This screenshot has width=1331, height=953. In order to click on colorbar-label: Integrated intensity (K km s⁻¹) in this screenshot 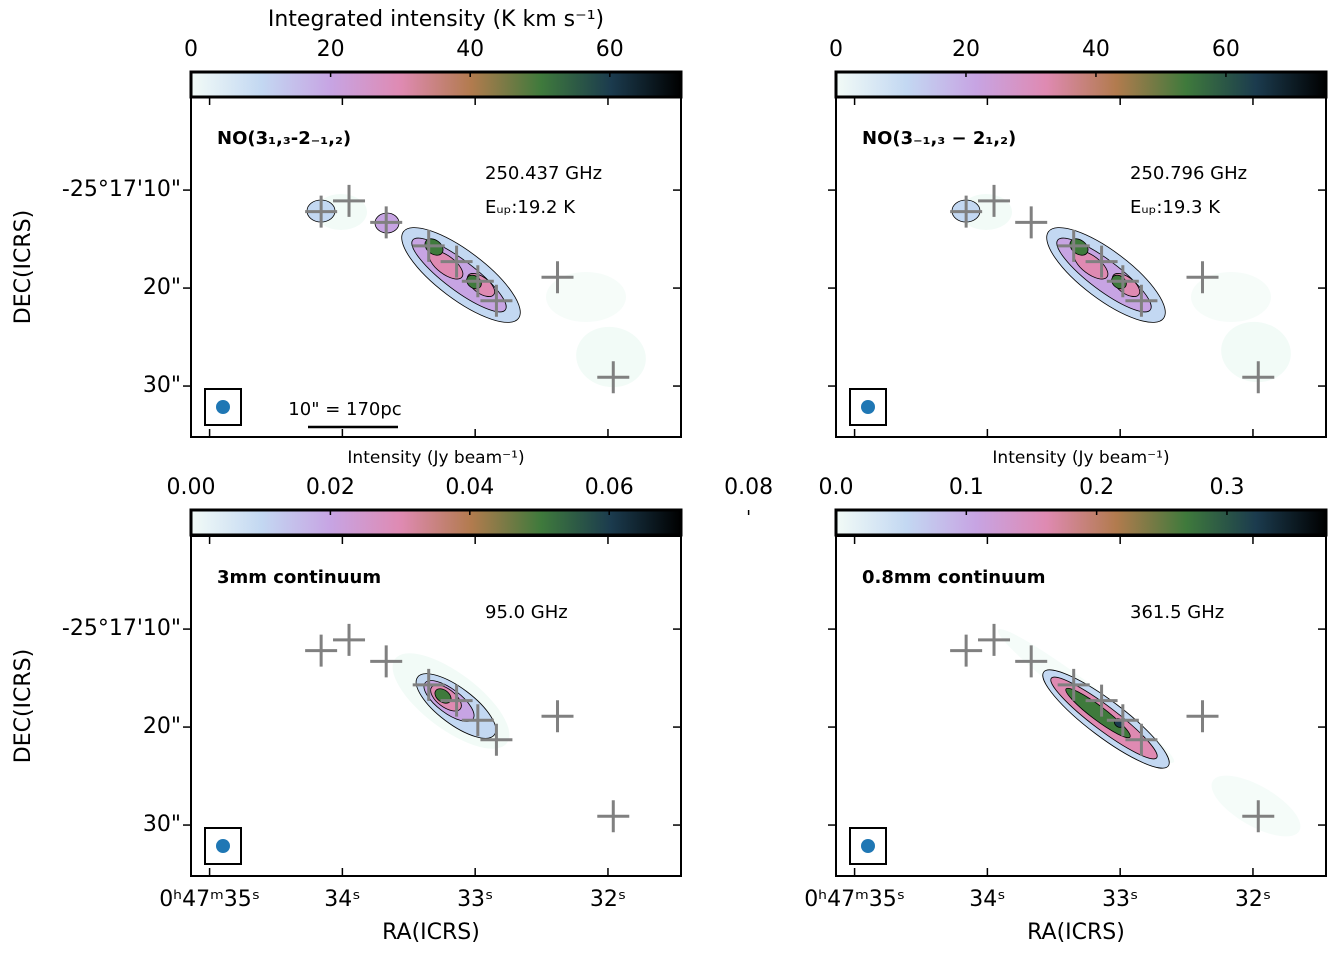, I will do `click(436, 19)`.